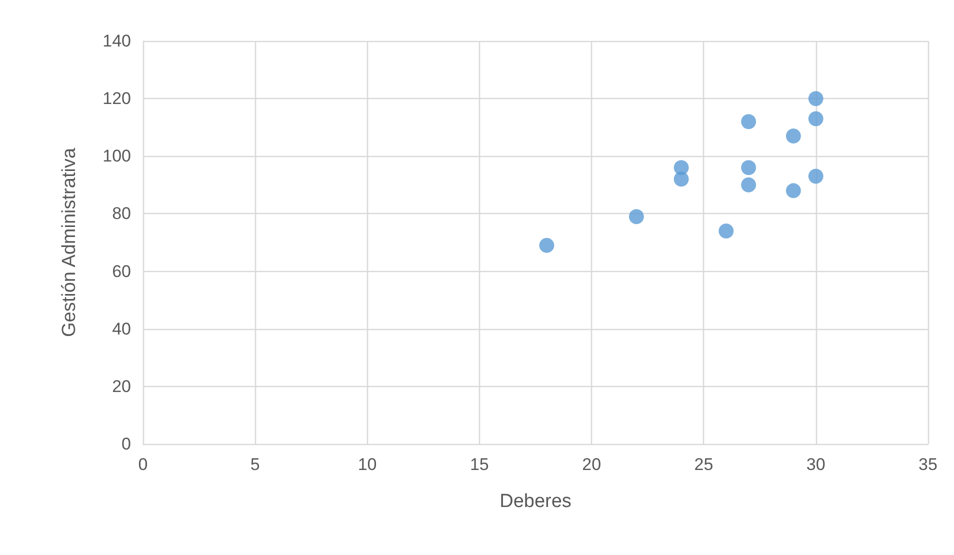  I want to click on x-tick-label: 15, so click(479, 464).